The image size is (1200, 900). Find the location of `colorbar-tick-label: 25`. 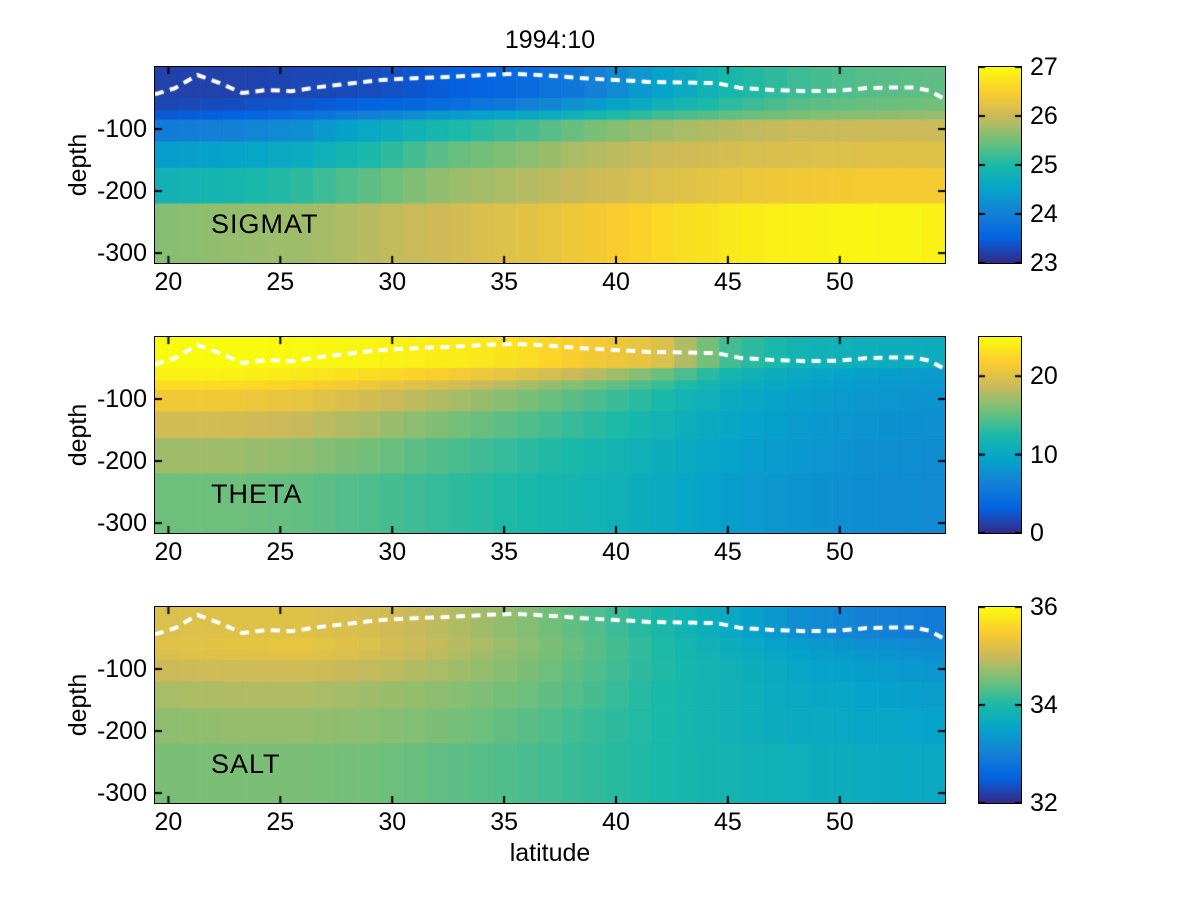

colorbar-tick-label: 25 is located at coordinates (1044, 165).